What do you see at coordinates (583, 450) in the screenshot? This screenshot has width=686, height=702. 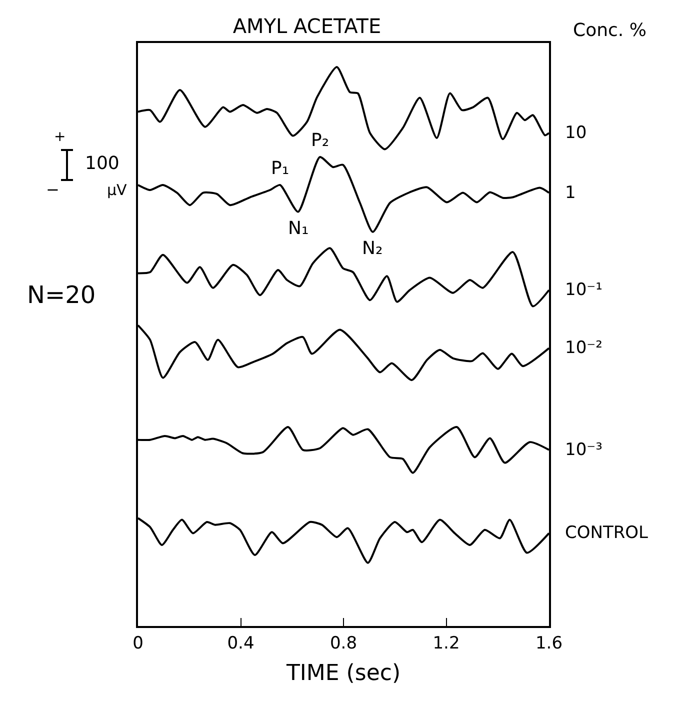 I see `series-label: 10⁻³` at bounding box center [583, 450].